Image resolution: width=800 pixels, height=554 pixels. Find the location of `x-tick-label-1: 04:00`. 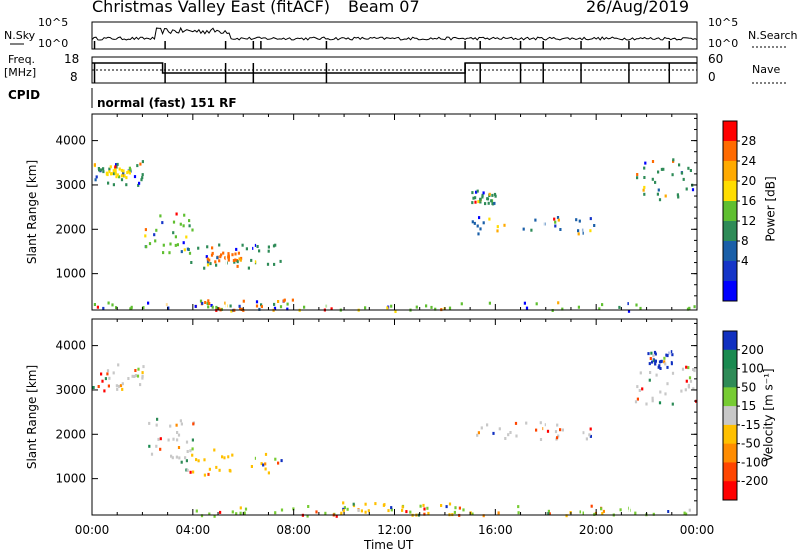

x-tick-label-1: 04:00 is located at coordinates (193, 530).